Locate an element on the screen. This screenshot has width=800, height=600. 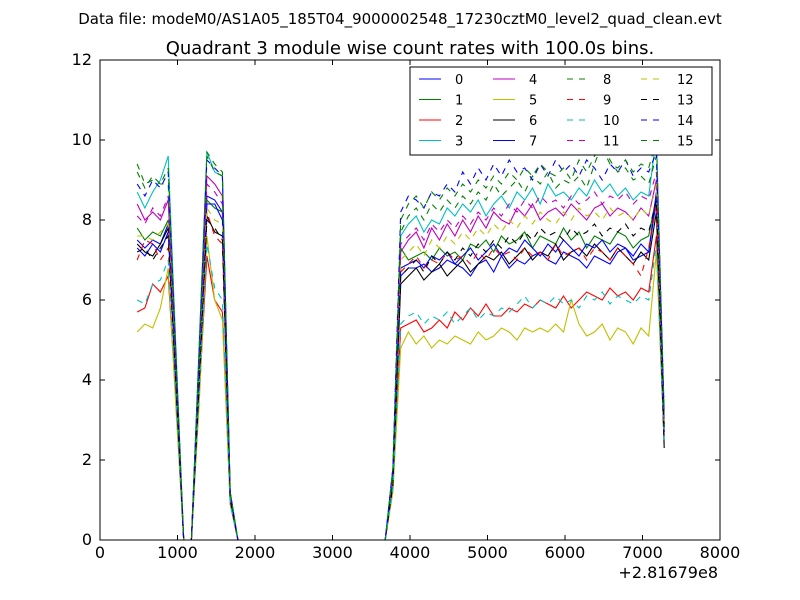
legend-label-7: 7 is located at coordinates (533, 142).